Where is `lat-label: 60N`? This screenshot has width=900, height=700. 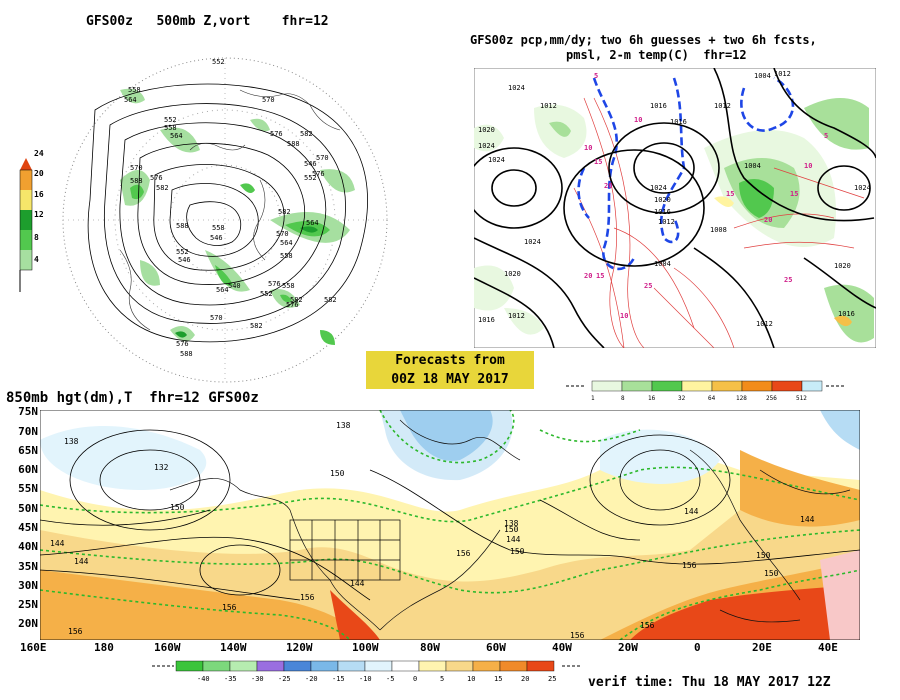 lat-label: 60N is located at coordinates (28, 469).